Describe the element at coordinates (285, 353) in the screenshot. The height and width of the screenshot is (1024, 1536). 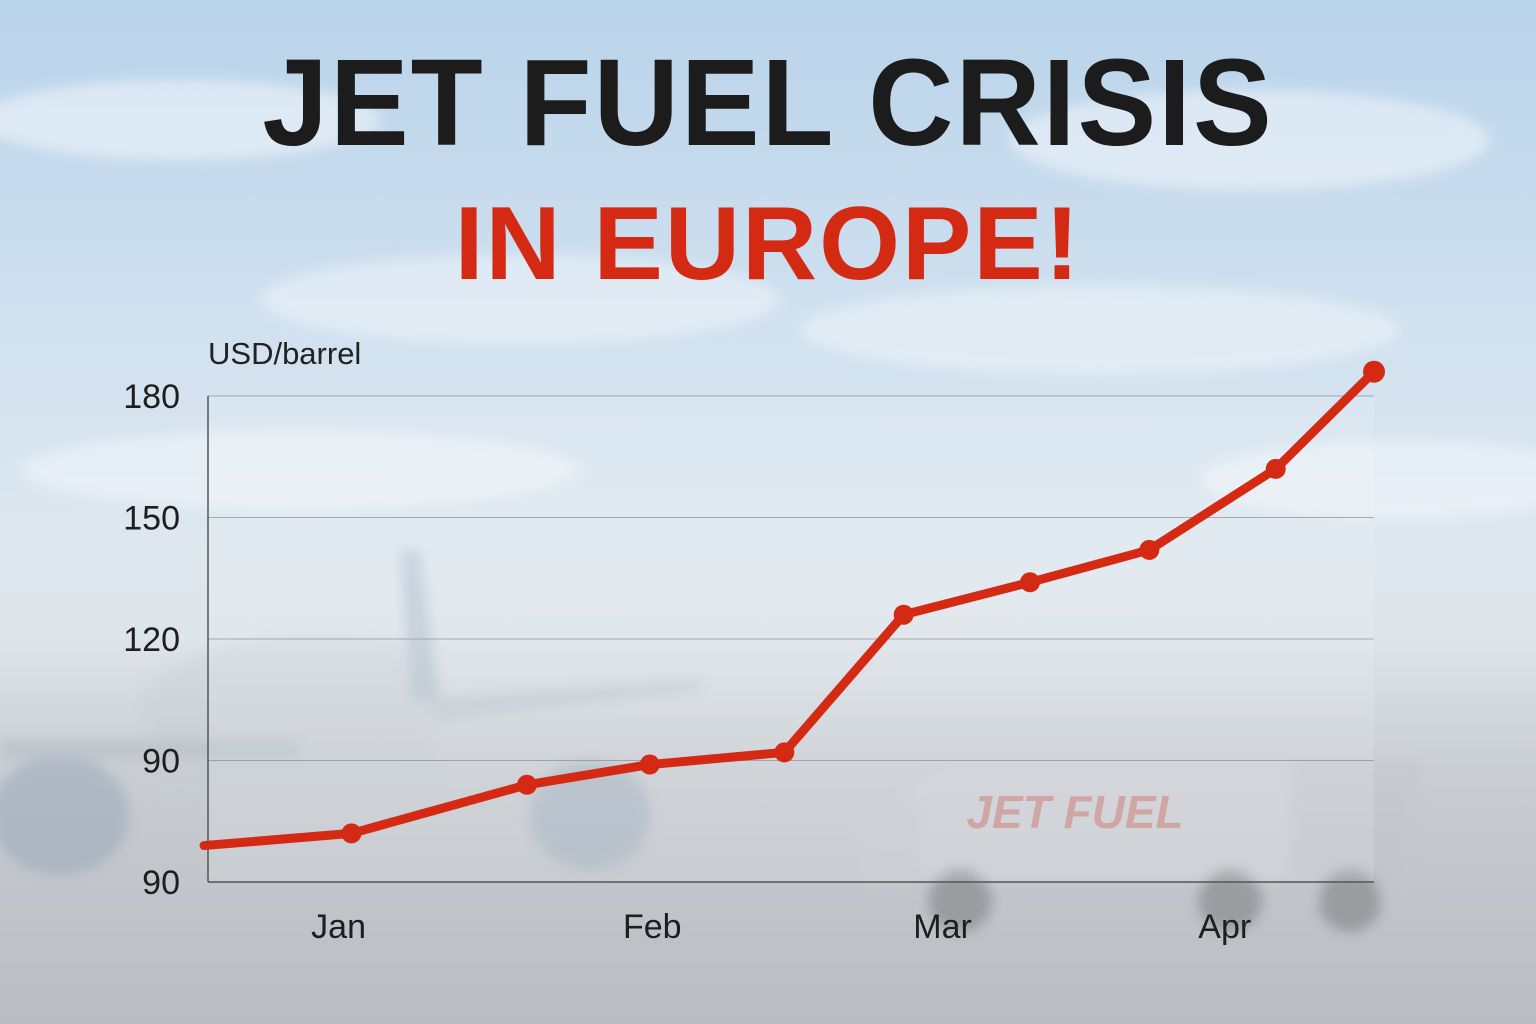
I see `y-axis-unit-label: USD/barrel` at that location.